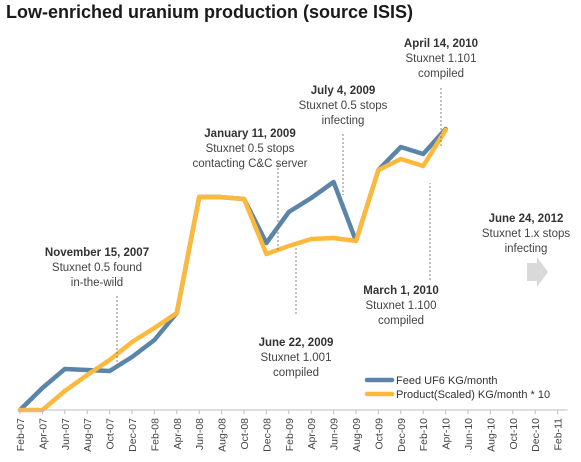 This screenshot has width=581, height=462. I want to click on x-tick-label: Apr-08, so click(178, 434).